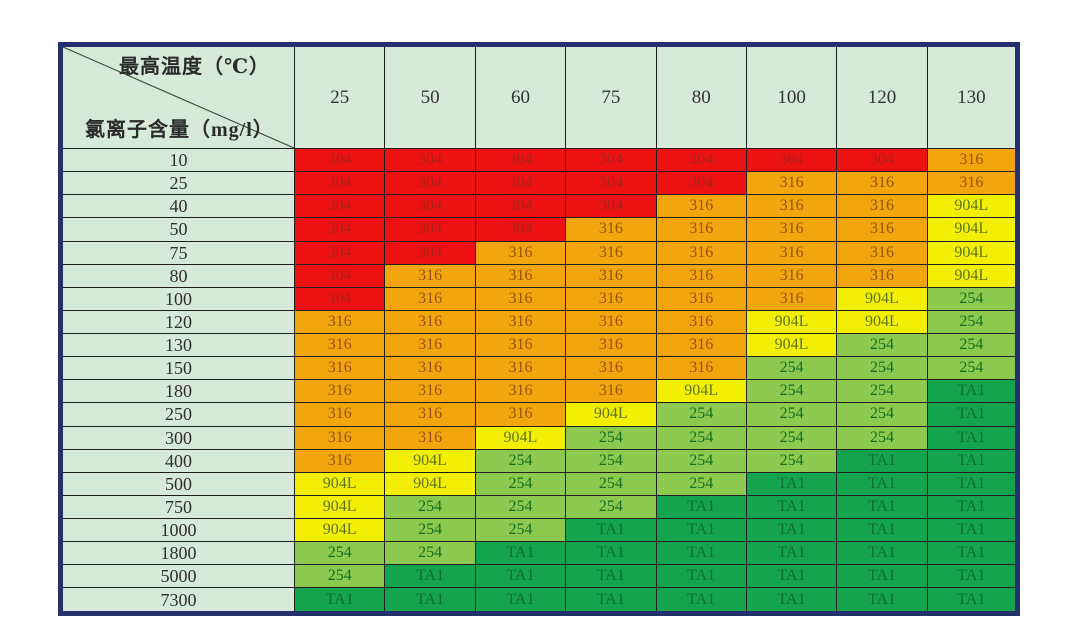 This screenshot has width=1080, height=623. Describe the element at coordinates (520, 96) in the screenshot. I see `temperature-column-header: 60` at that location.